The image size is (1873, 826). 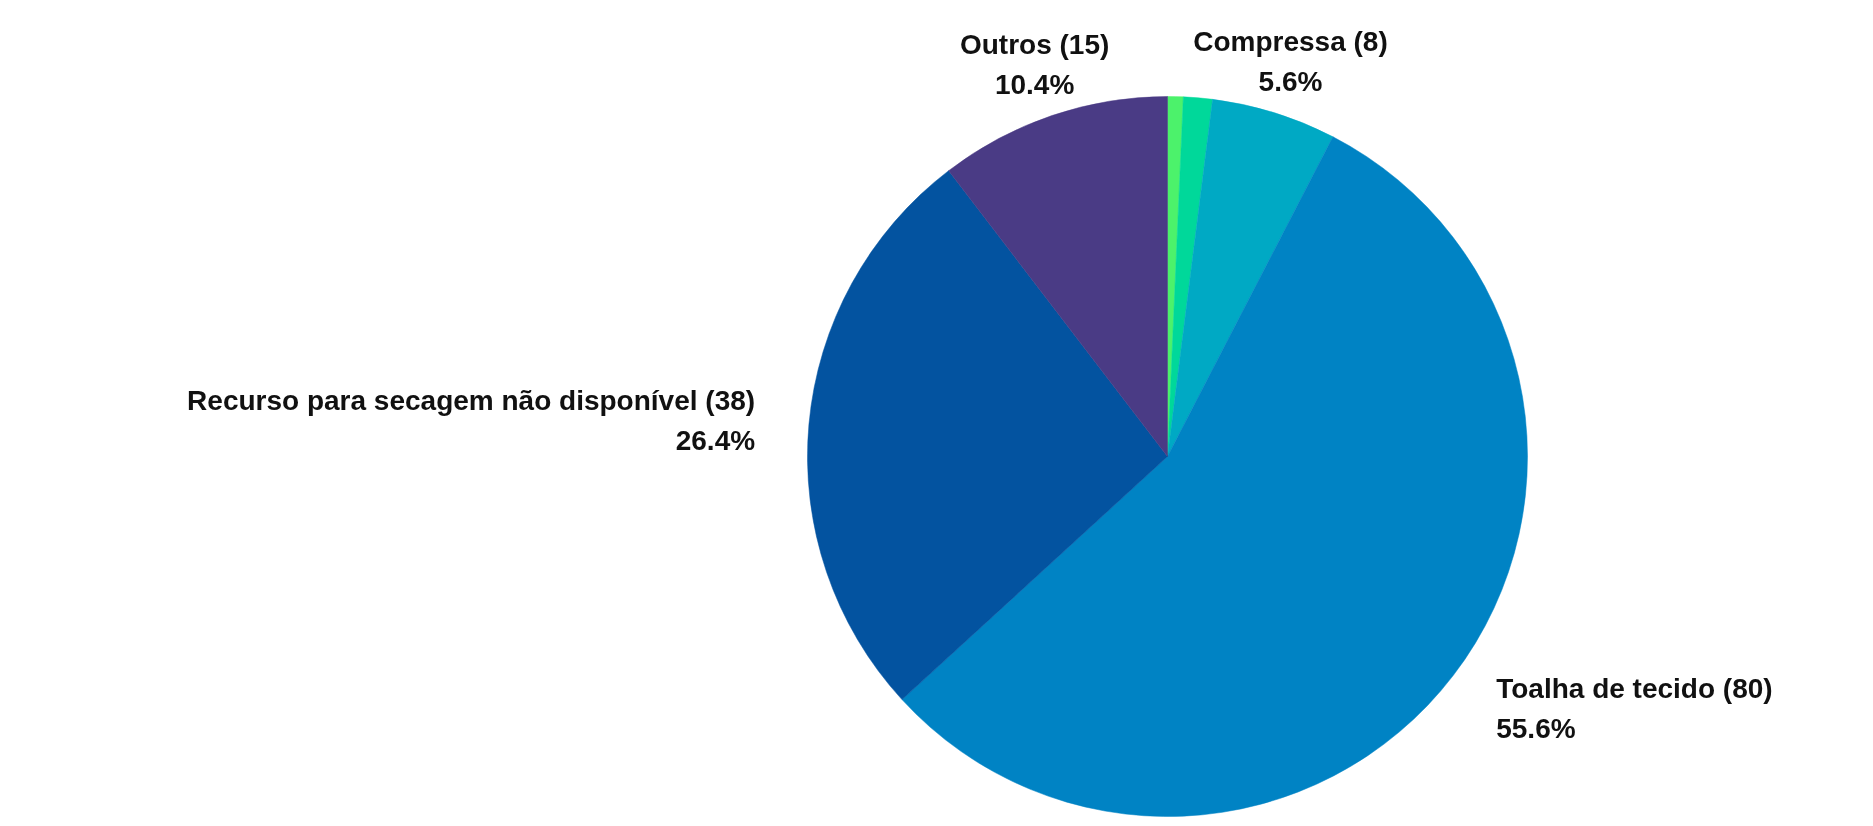 What do you see at coordinates (471, 400) in the screenshot?
I see `slice-label: Recurso para secagem não disponível (38)` at bounding box center [471, 400].